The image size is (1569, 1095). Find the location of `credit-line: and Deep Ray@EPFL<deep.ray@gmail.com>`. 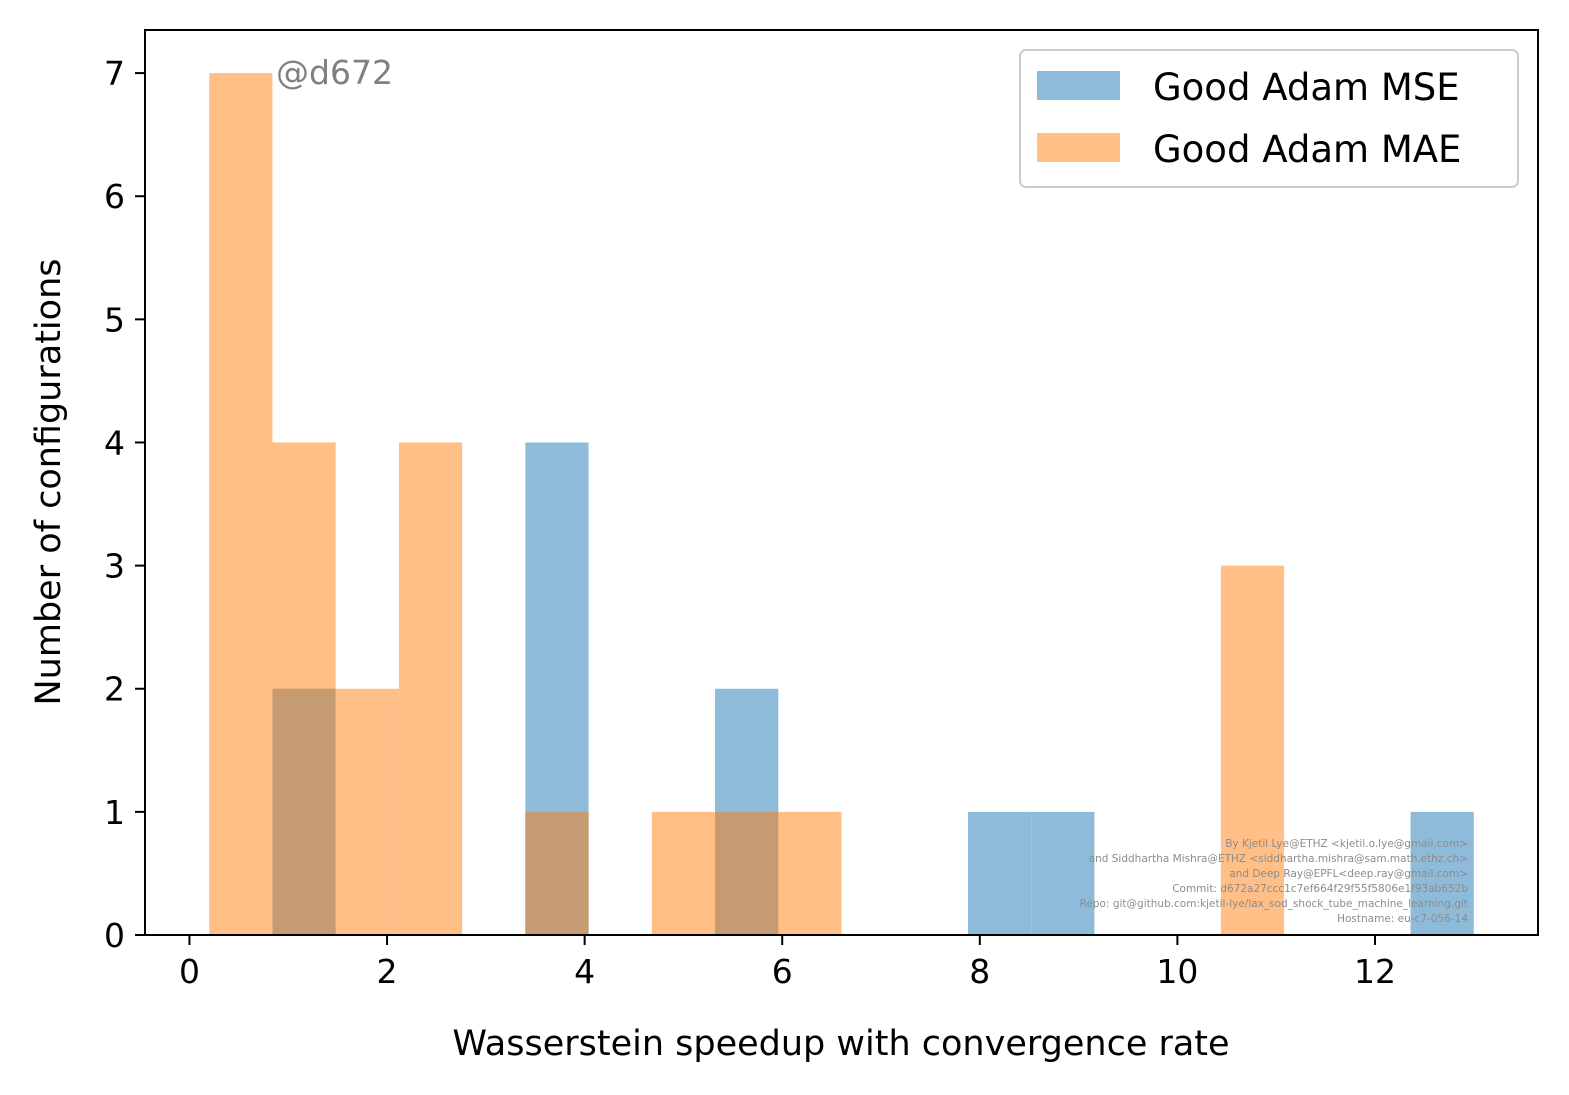

credit-line: and Deep Ray@EPFL<deep.ray@gmail.com> is located at coordinates (1348, 874).